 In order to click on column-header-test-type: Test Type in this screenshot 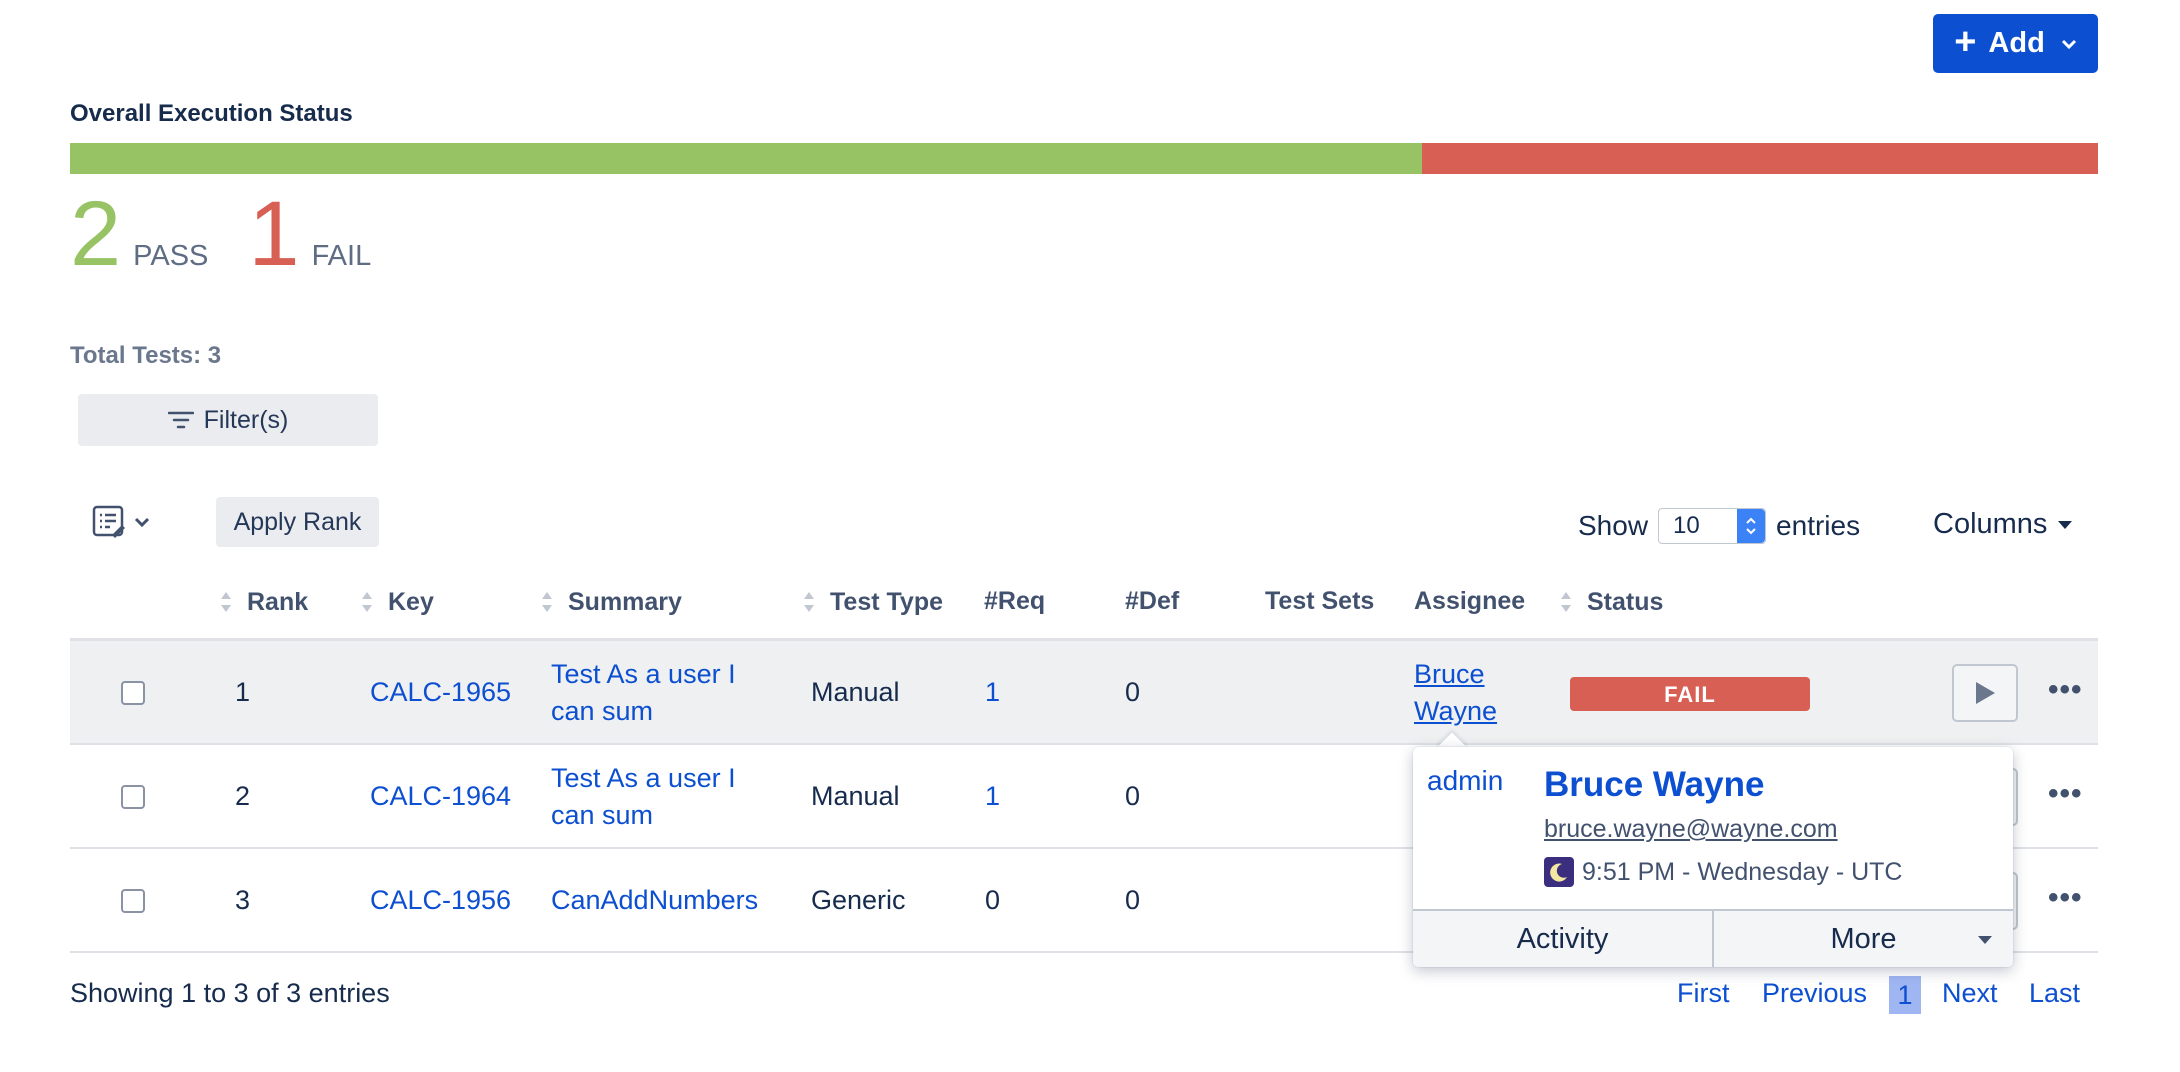, I will do `click(872, 602)`.